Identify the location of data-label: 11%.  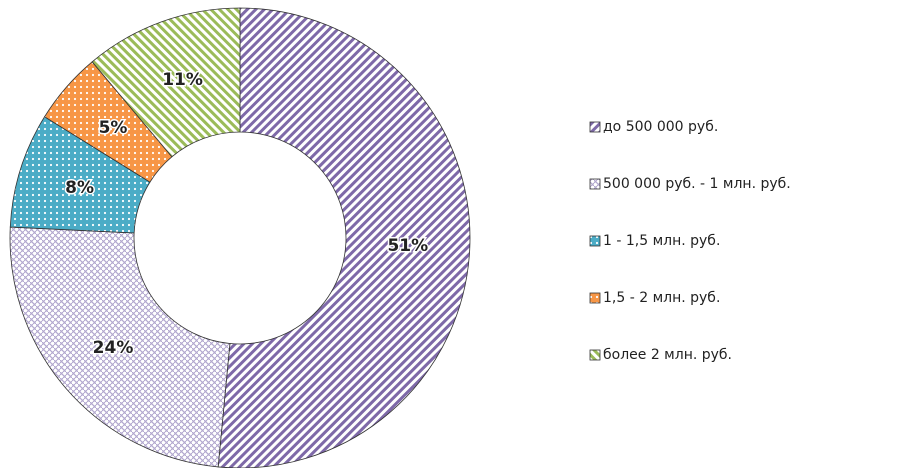
(182, 80).